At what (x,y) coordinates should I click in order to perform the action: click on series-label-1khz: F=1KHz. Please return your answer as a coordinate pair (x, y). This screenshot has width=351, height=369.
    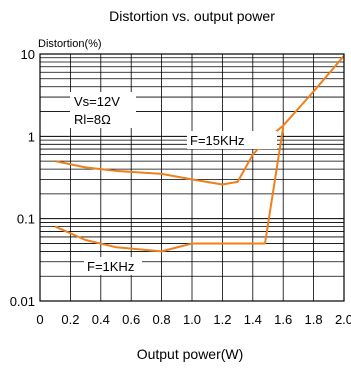
    Looking at the image, I should click on (110, 266).